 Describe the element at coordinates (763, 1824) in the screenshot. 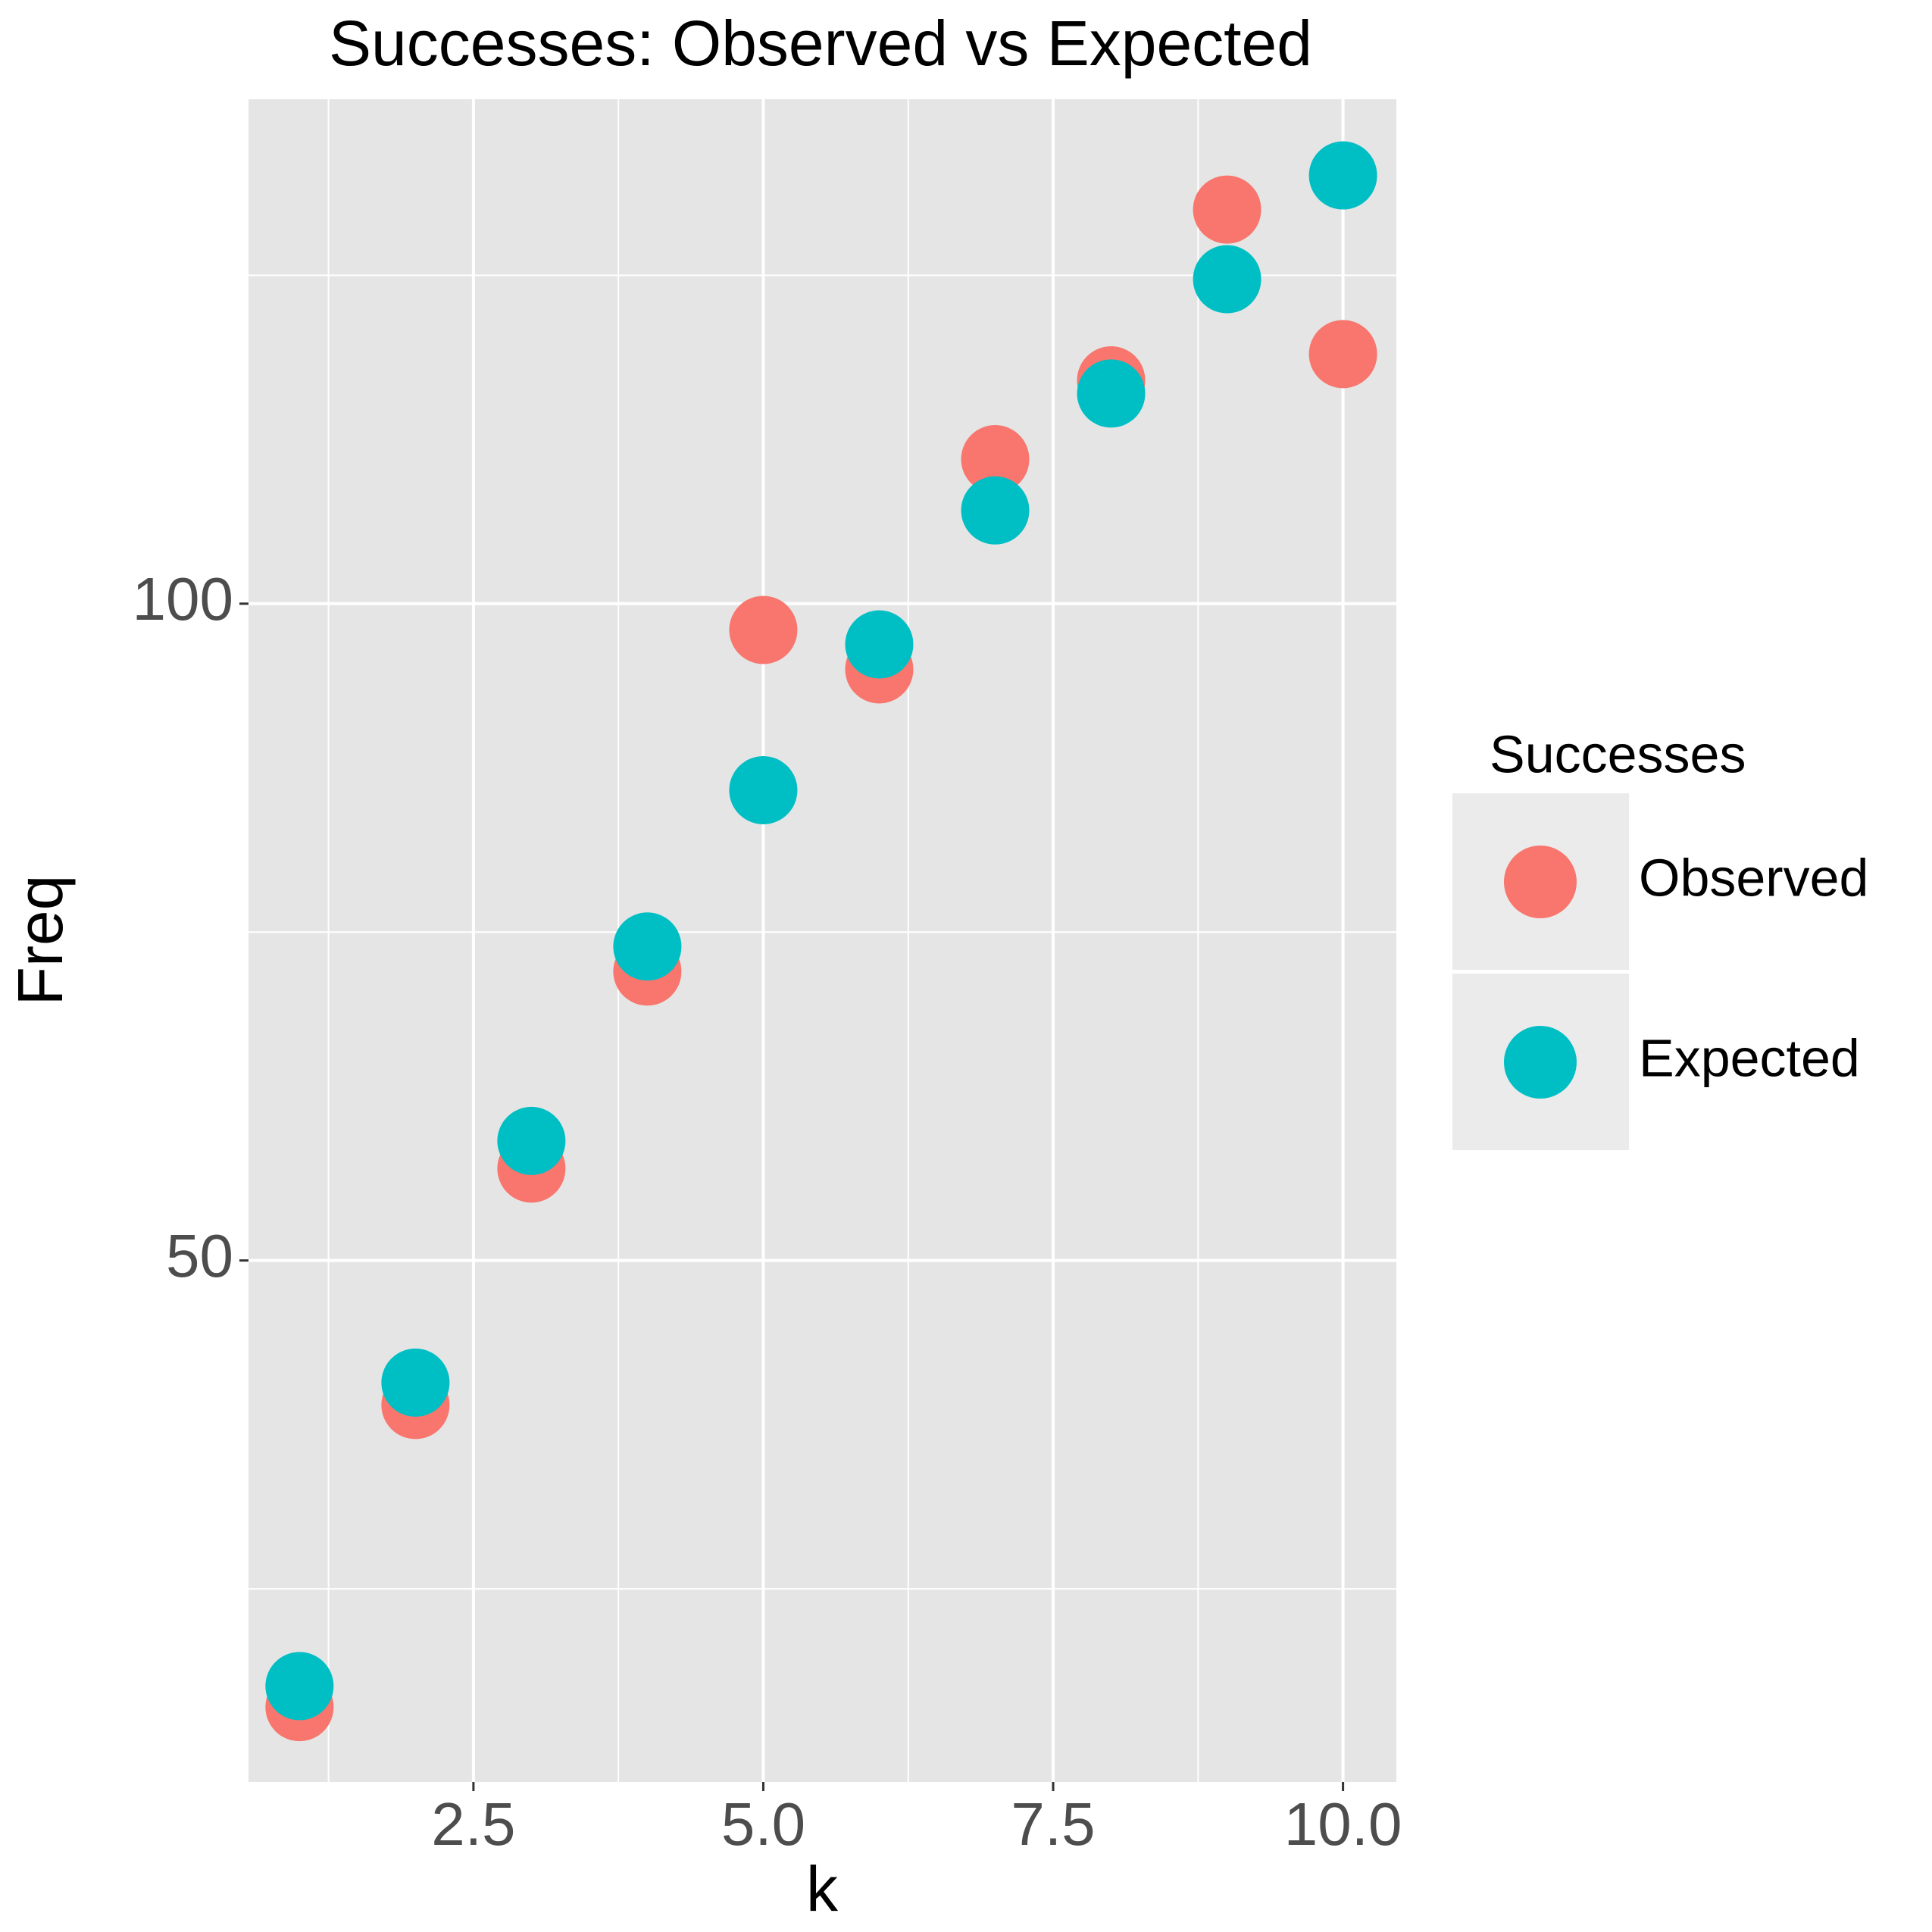

I see `x-tick-label: 5.0` at that location.